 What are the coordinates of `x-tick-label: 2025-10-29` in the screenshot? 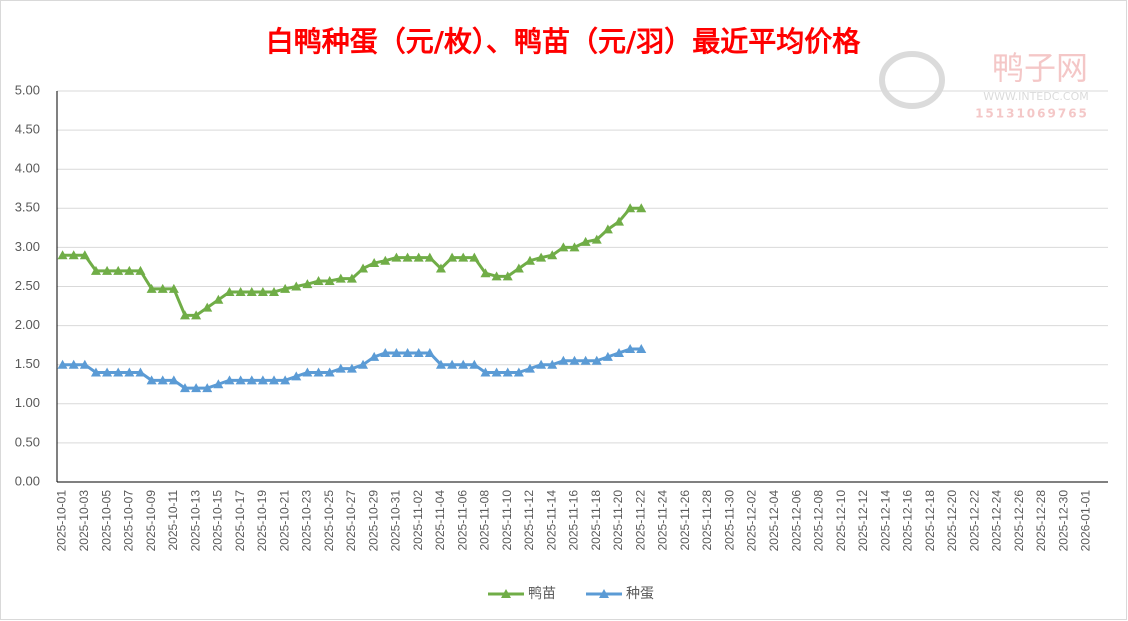 It's located at (373, 521).